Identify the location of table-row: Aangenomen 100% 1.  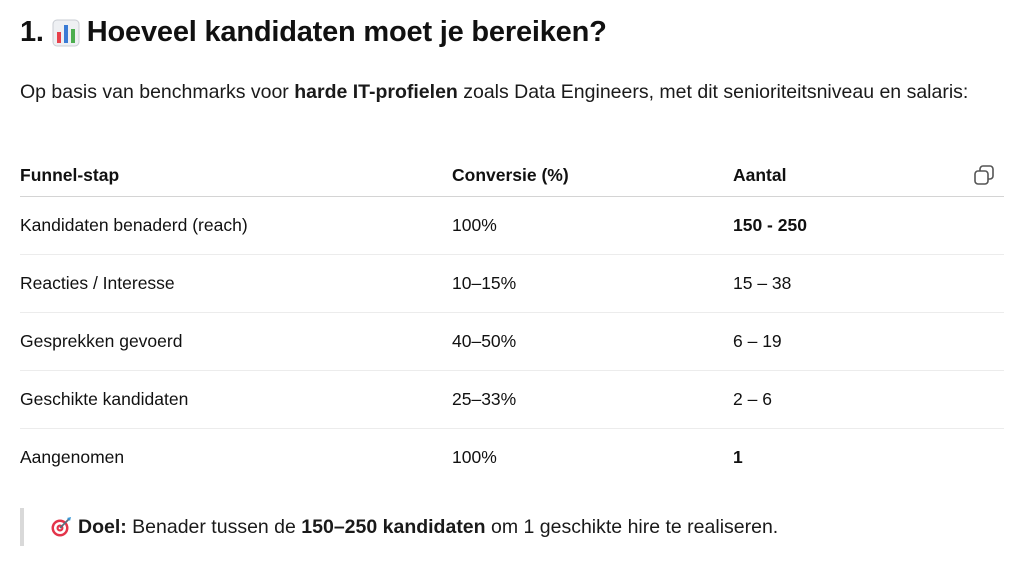
(512, 458).